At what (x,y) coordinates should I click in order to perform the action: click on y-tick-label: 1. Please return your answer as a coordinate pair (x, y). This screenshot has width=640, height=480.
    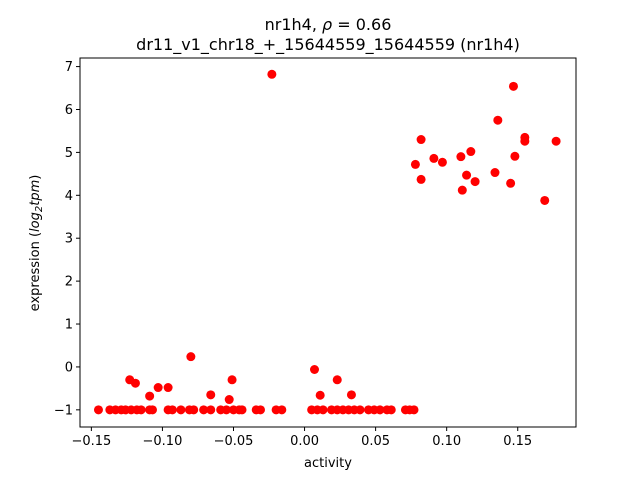
    Looking at the image, I should click on (69, 325).